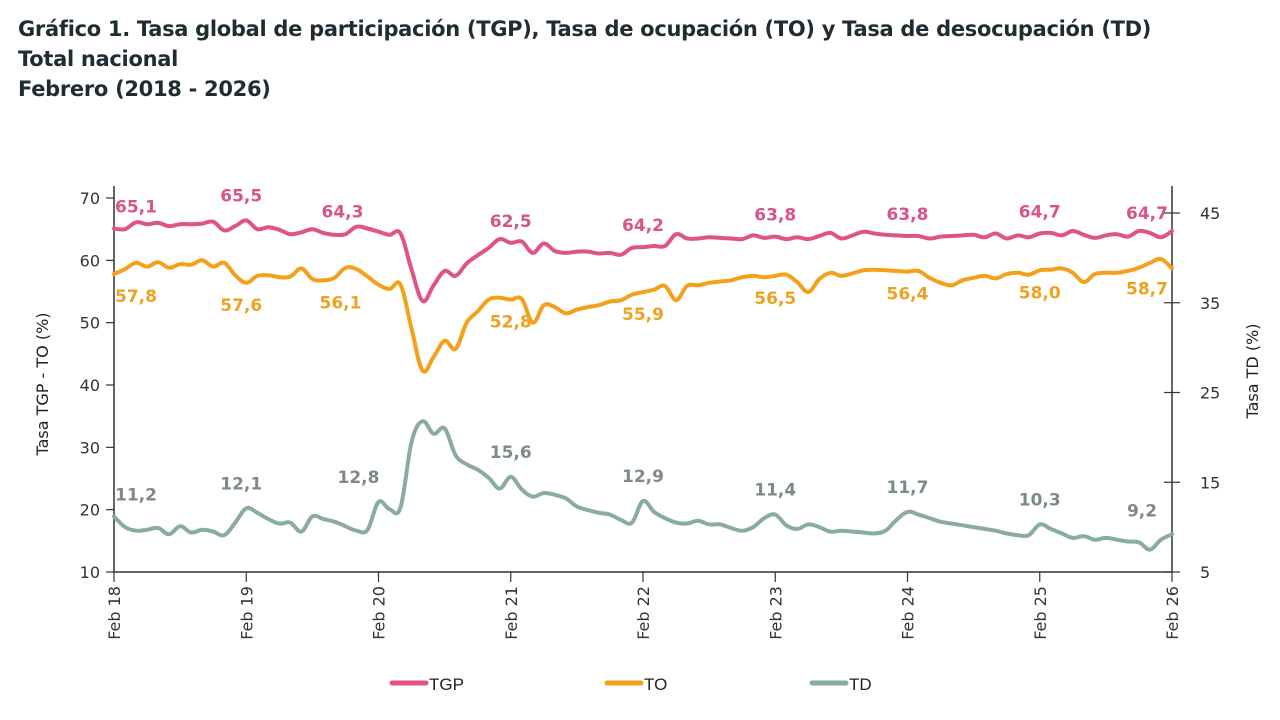 This screenshot has width=1280, height=720. Describe the element at coordinates (643, 261) in the screenshot. I see `series-line-tgp` at that location.